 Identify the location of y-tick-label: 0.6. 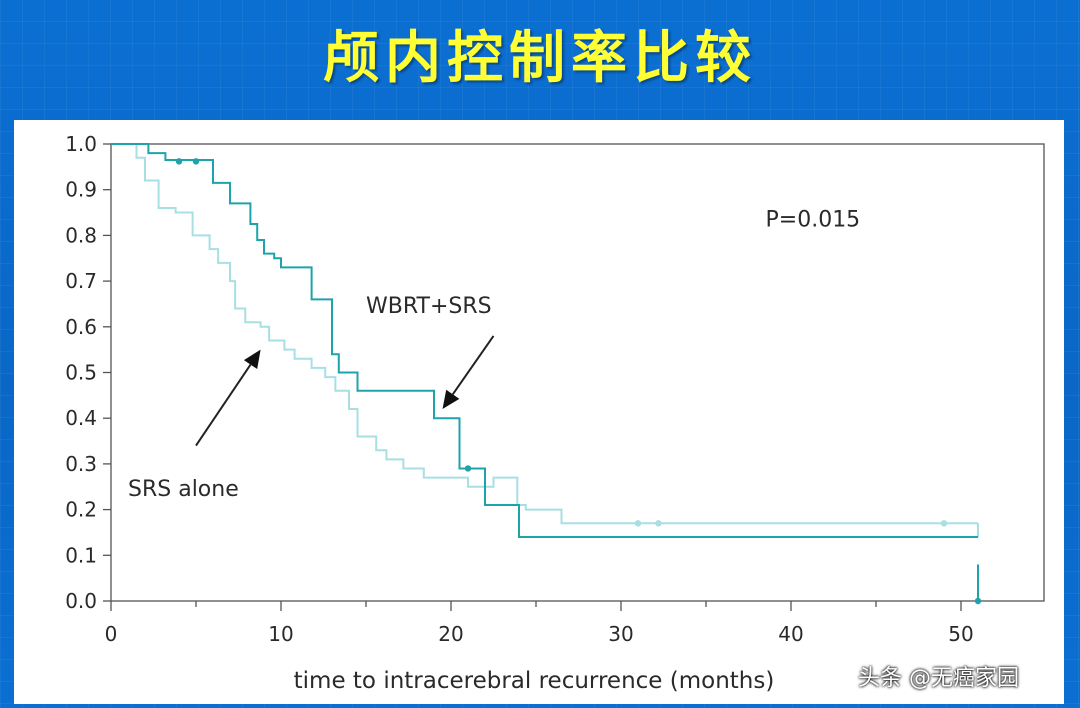
(81, 327).